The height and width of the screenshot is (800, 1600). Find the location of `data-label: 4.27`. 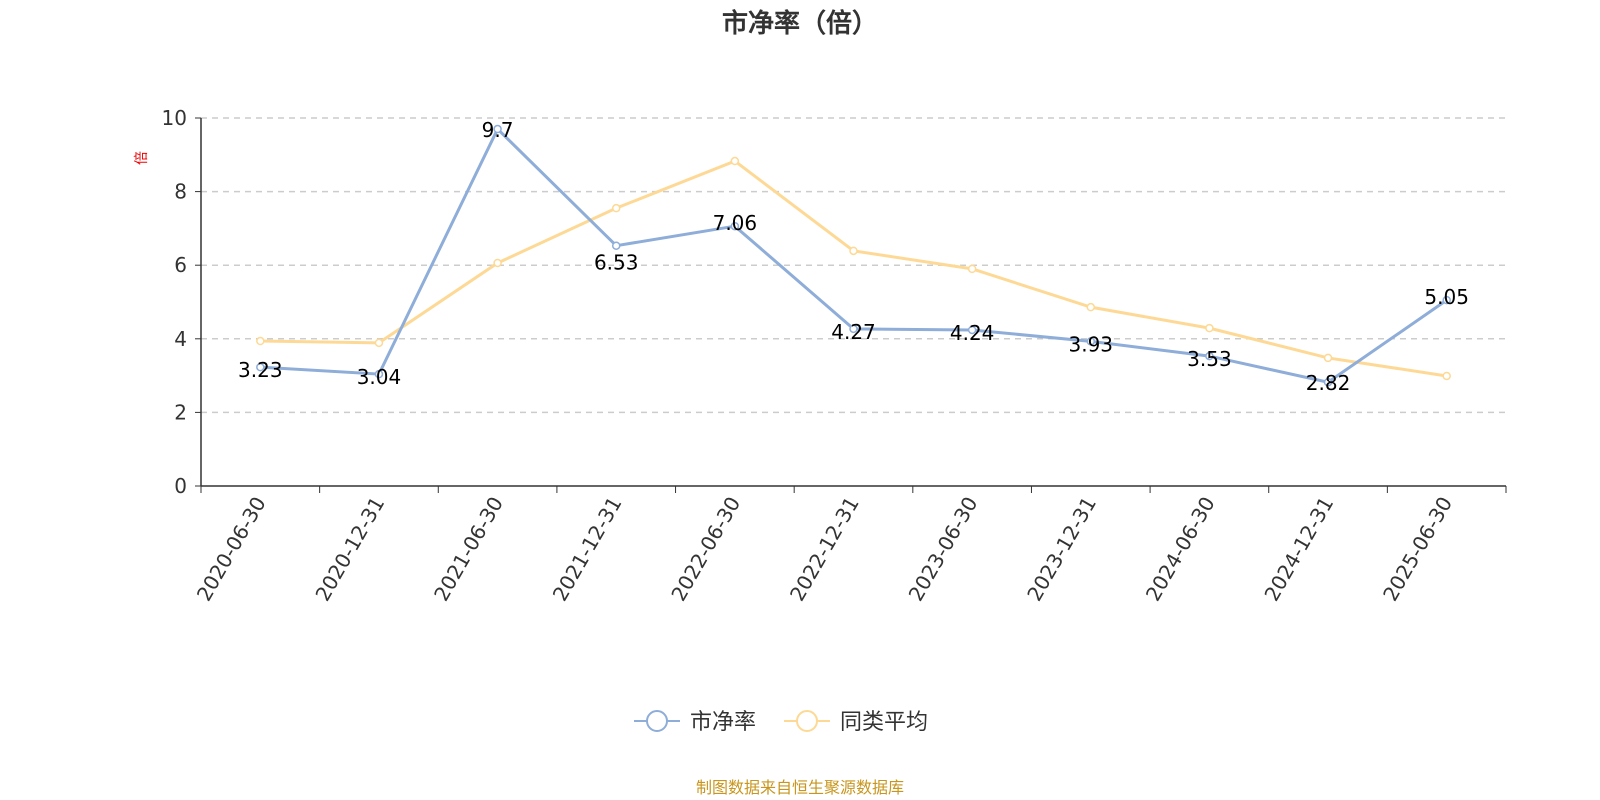

data-label: 4.27 is located at coordinates (853, 332).